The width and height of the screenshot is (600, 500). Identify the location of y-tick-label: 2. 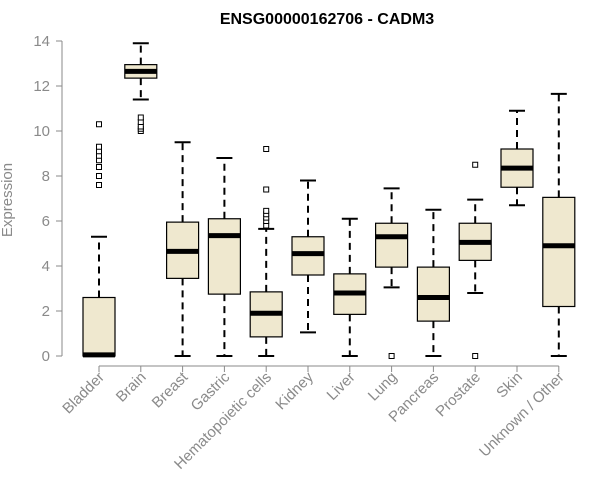
(46, 311).